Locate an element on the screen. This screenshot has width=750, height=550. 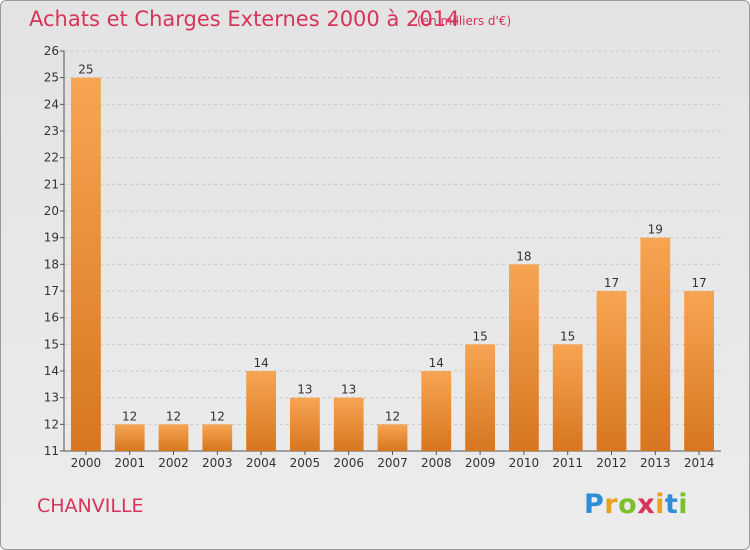
logo-letter: P is located at coordinates (594, 504).